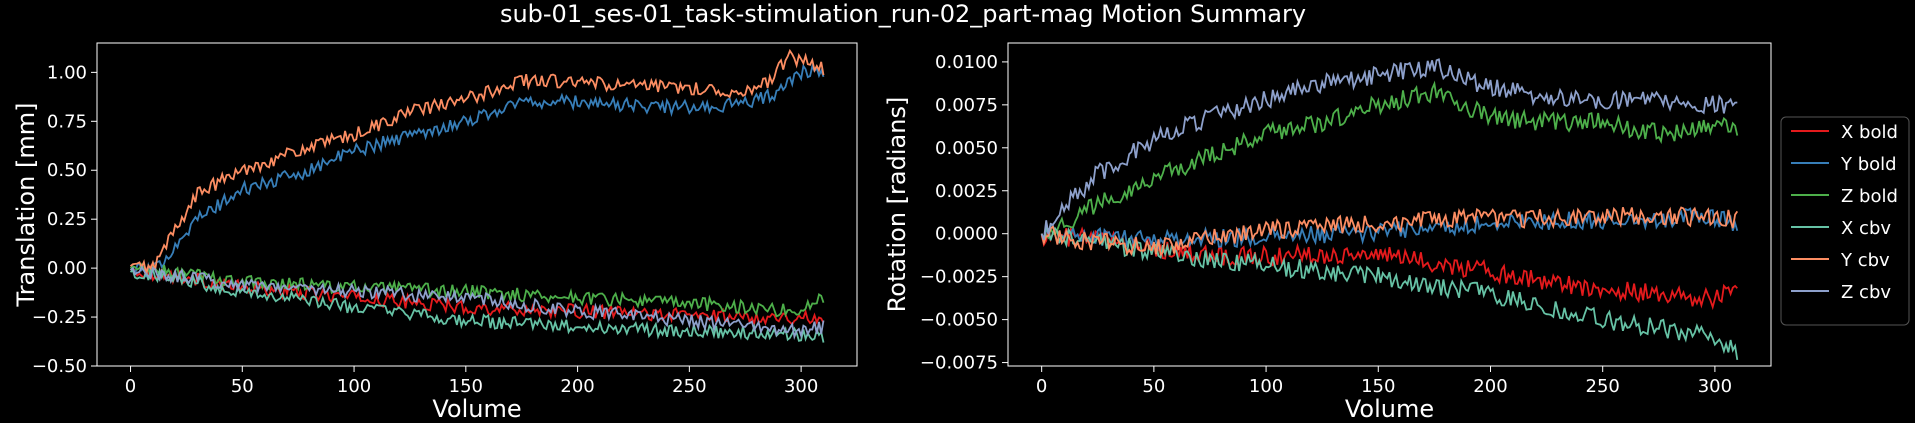  Describe the element at coordinates (1266, 386) in the screenshot. I see `rotation-x-tick-label: 100` at that location.